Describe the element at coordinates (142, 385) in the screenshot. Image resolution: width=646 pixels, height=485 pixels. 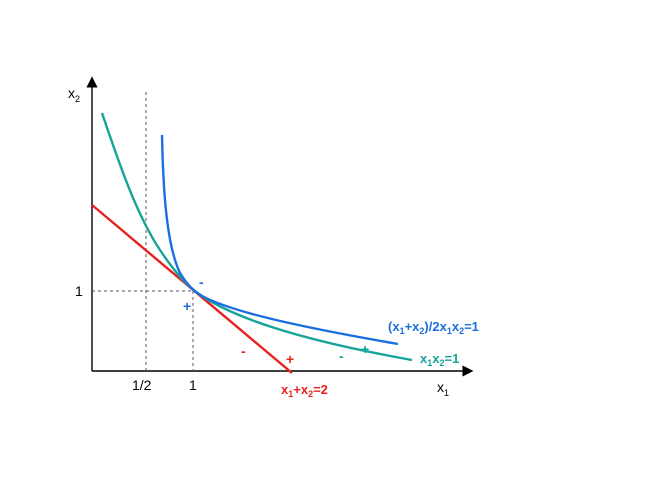
I see `x-tick-half: 1/2` at that location.